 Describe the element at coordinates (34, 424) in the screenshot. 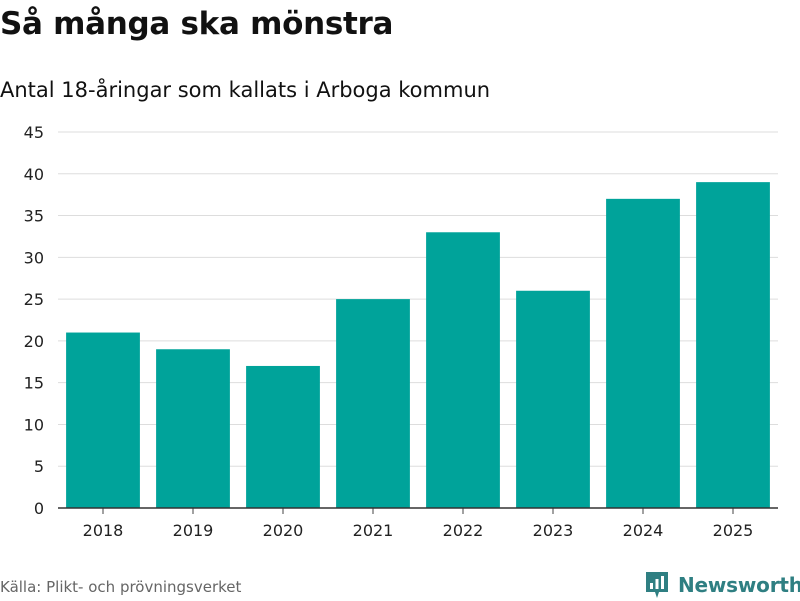

I see `y-tick-label: 10` at that location.